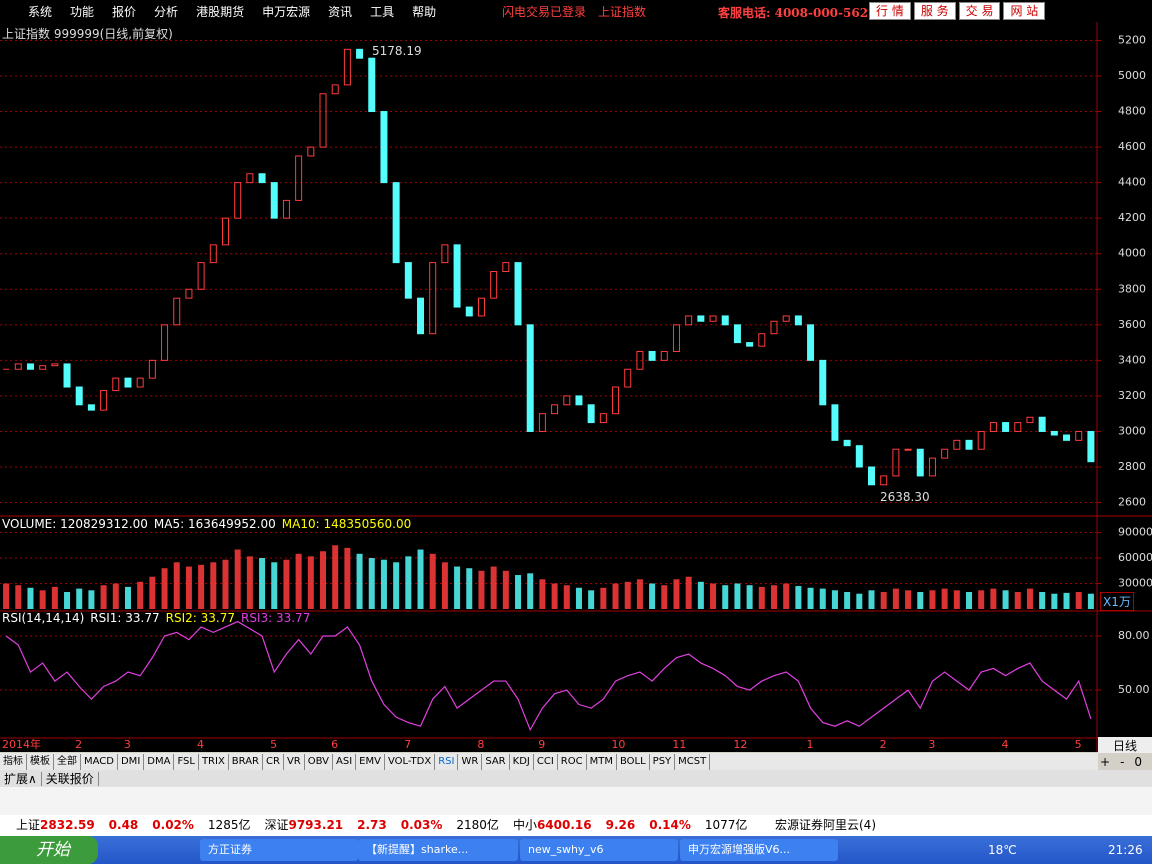 This screenshot has height=864, width=1152. What do you see at coordinates (87, 34) in the screenshot?
I see `chart-header: 上证指数 999999(日线,前复权)` at bounding box center [87, 34].